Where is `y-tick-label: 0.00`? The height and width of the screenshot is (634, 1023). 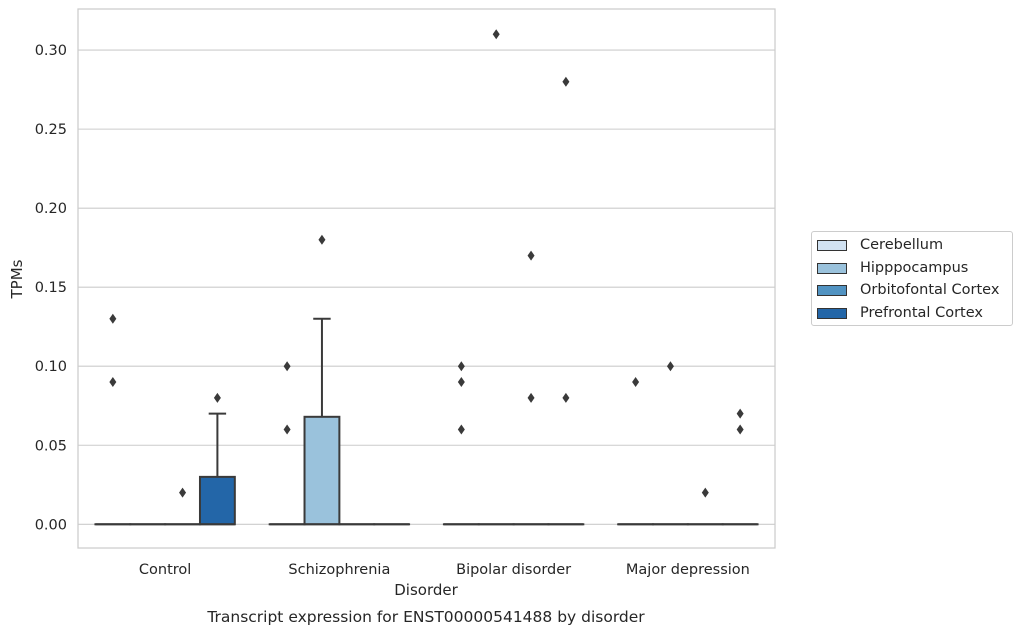 y-tick-label: 0.00 is located at coordinates (51, 525).